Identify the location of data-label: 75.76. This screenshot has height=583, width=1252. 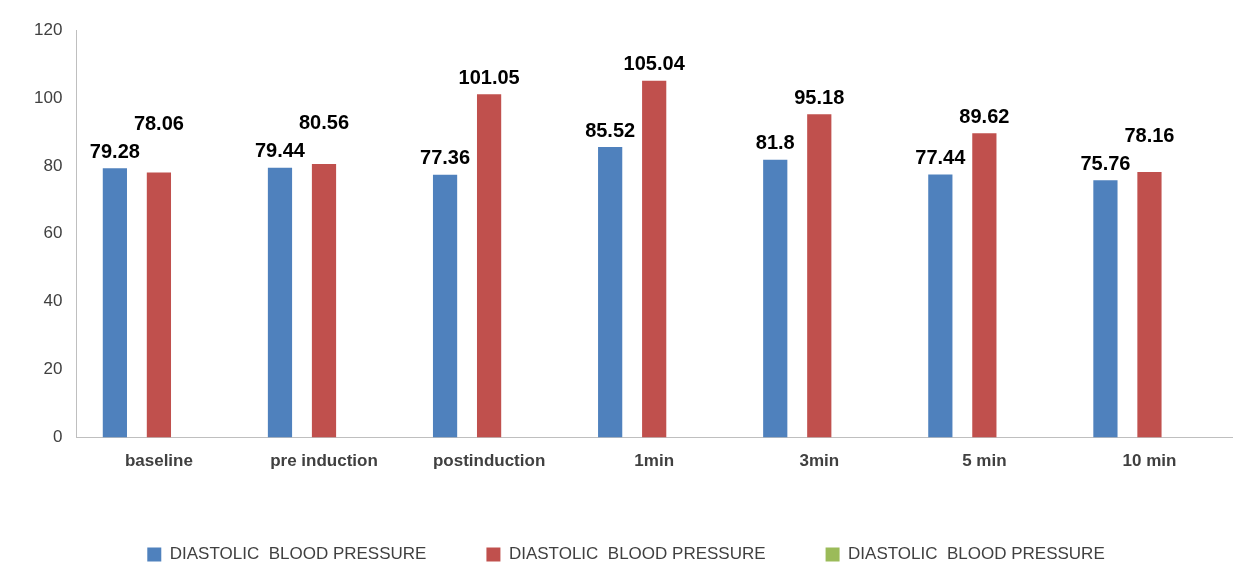
(1105, 162).